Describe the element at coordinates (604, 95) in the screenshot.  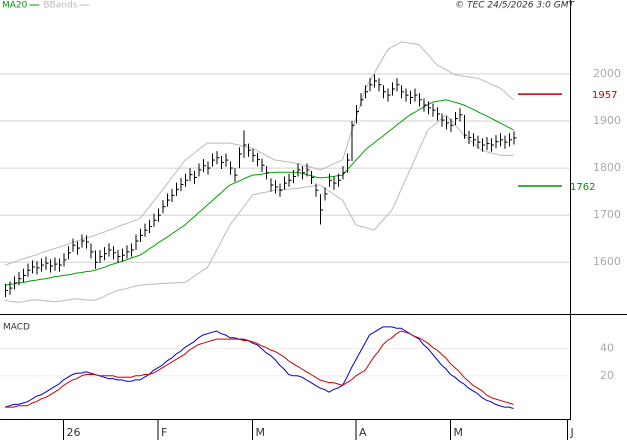
I see `level-label: 1957` at that location.